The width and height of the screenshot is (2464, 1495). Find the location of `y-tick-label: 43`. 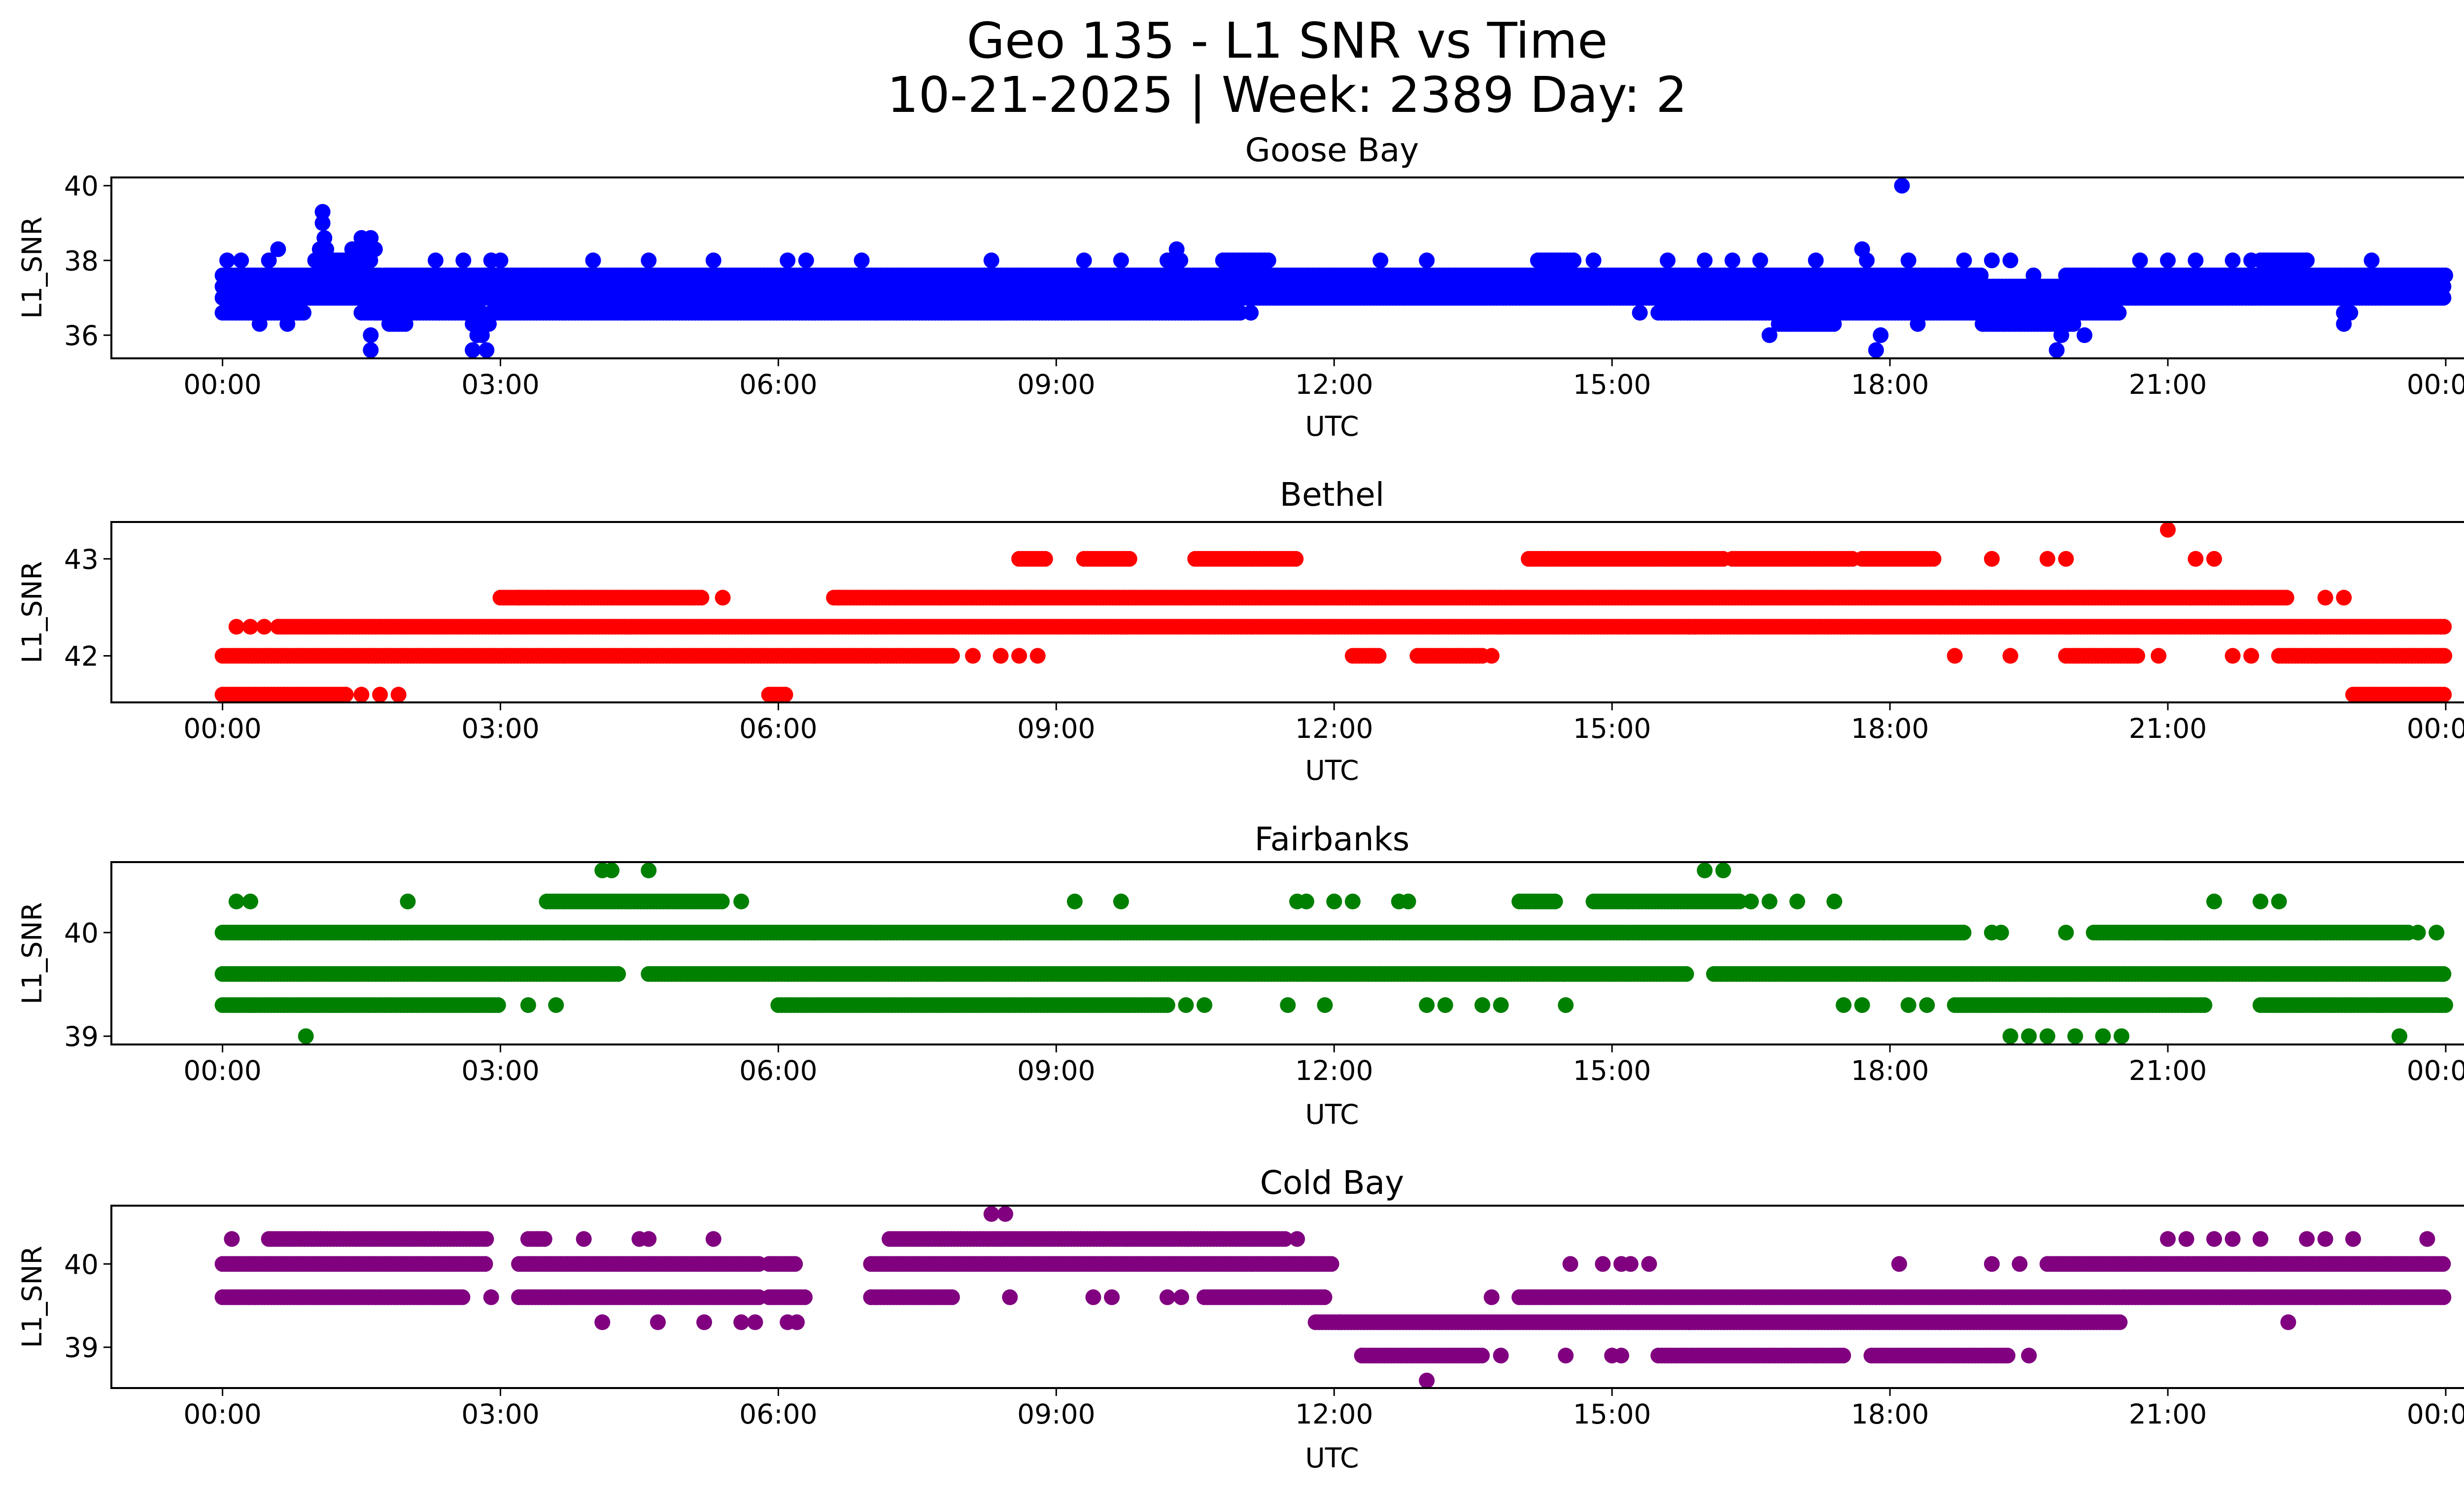

y-tick-label: 43 is located at coordinates (81, 559).